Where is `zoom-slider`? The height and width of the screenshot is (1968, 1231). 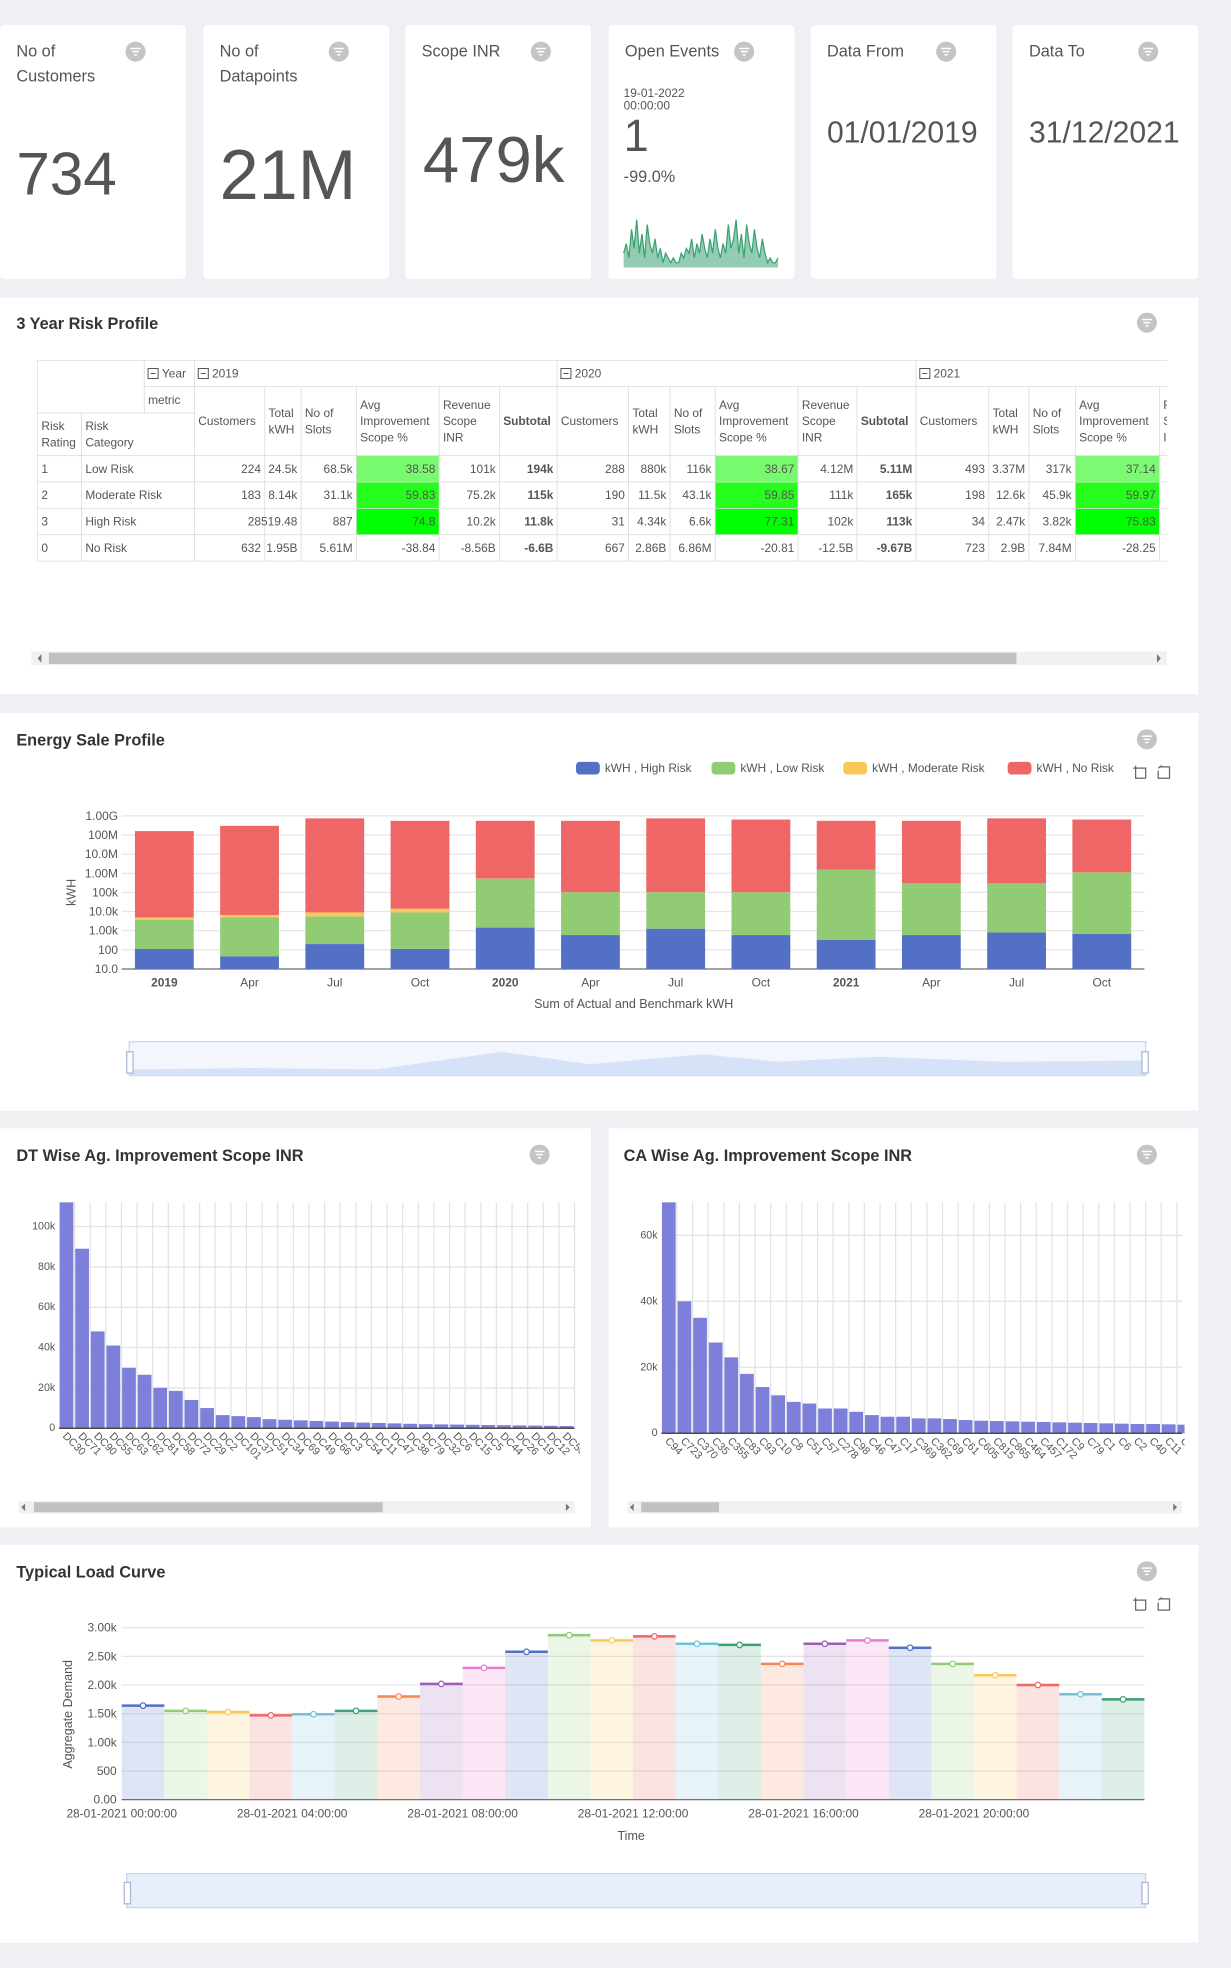 zoom-slider is located at coordinates (636, 1891).